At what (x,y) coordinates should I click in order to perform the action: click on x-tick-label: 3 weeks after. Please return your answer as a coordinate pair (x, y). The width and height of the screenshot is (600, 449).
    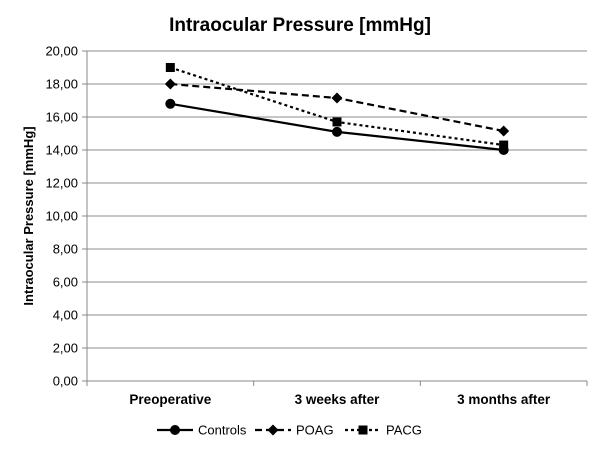
    Looking at the image, I should click on (338, 399).